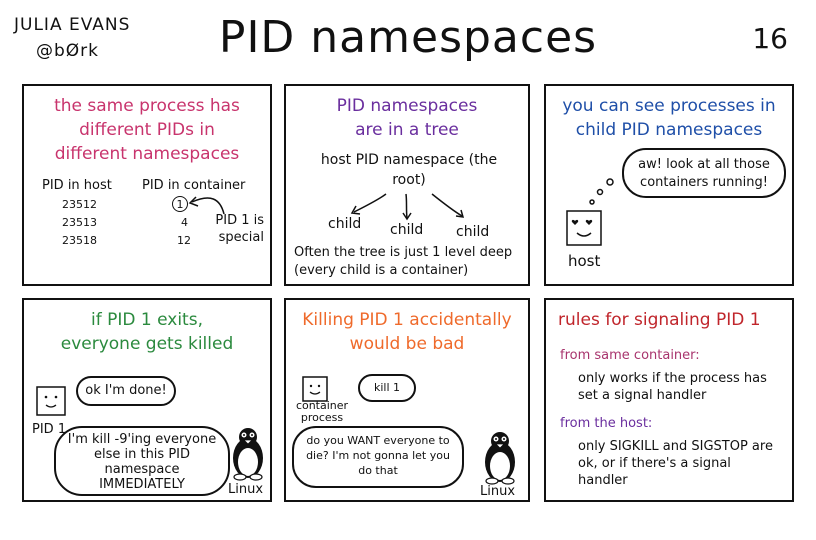 This screenshot has height=540, width=816. Describe the element at coordinates (184, 240) in the screenshot. I see `container-pid-3: 12` at that location.